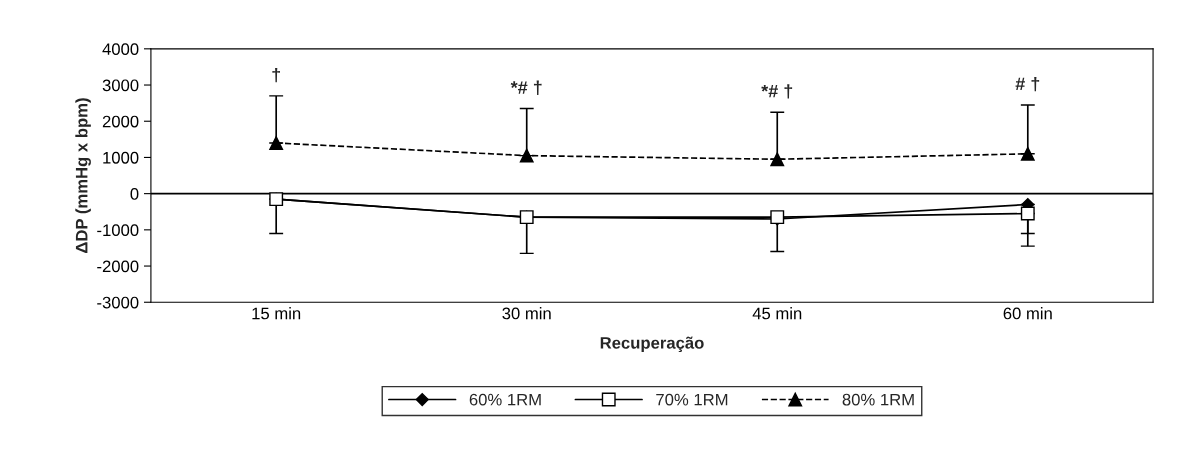 The image size is (1179, 465). What do you see at coordinates (83, 175) in the screenshot?
I see `y-axis-title: ΔDP (mmHg x bpm)` at bounding box center [83, 175].